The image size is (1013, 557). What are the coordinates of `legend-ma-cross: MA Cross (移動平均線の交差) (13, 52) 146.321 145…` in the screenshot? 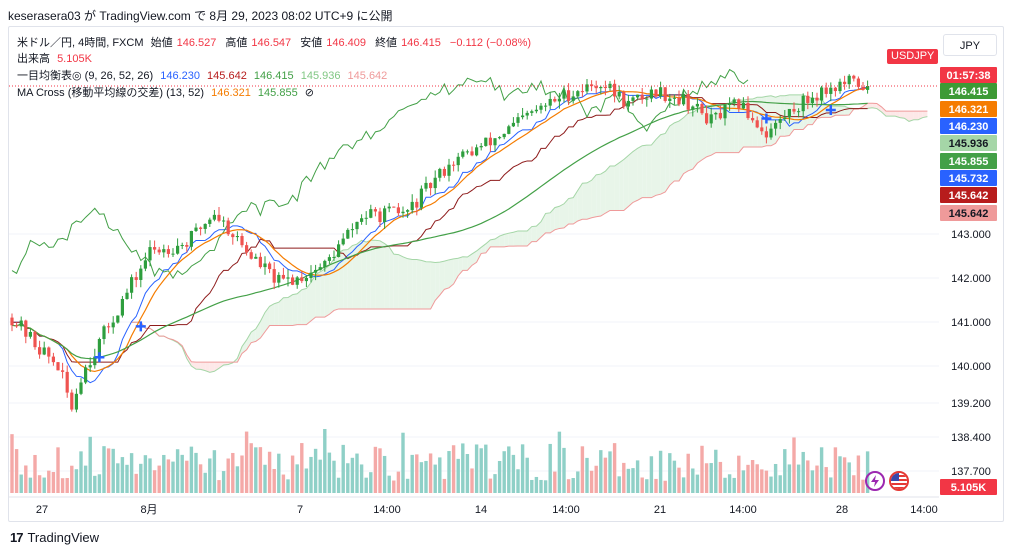 It's located at (167, 92).